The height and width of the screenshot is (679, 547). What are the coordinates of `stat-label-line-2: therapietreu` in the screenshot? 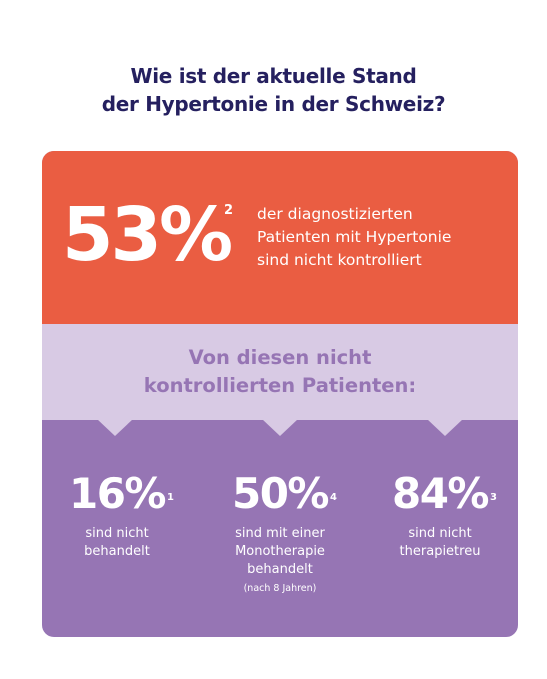 It's located at (440, 551).